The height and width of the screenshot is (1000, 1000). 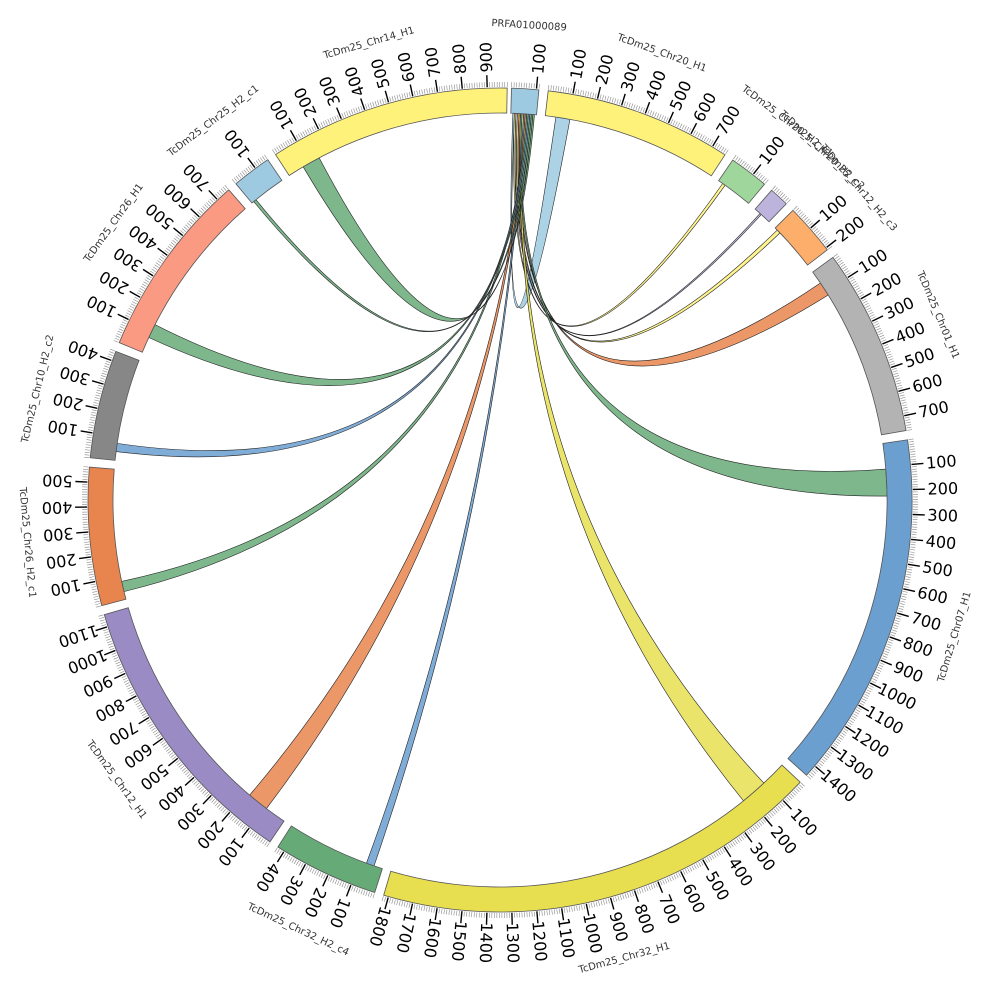 I want to click on ideogram-tcdm25-chr01-h1, so click(x=859, y=346).